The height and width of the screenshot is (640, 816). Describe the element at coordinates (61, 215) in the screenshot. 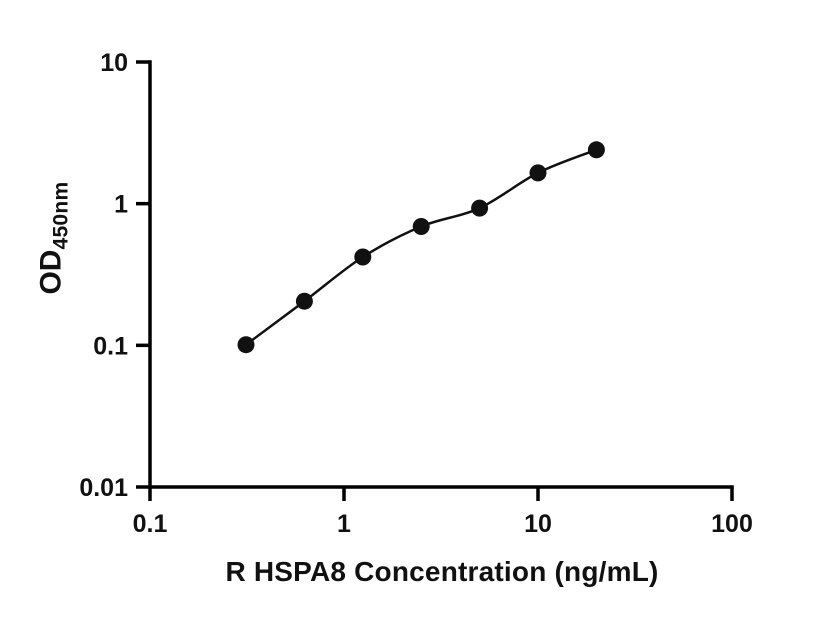

I see `y-axis-title-subscript: 450nm` at that location.